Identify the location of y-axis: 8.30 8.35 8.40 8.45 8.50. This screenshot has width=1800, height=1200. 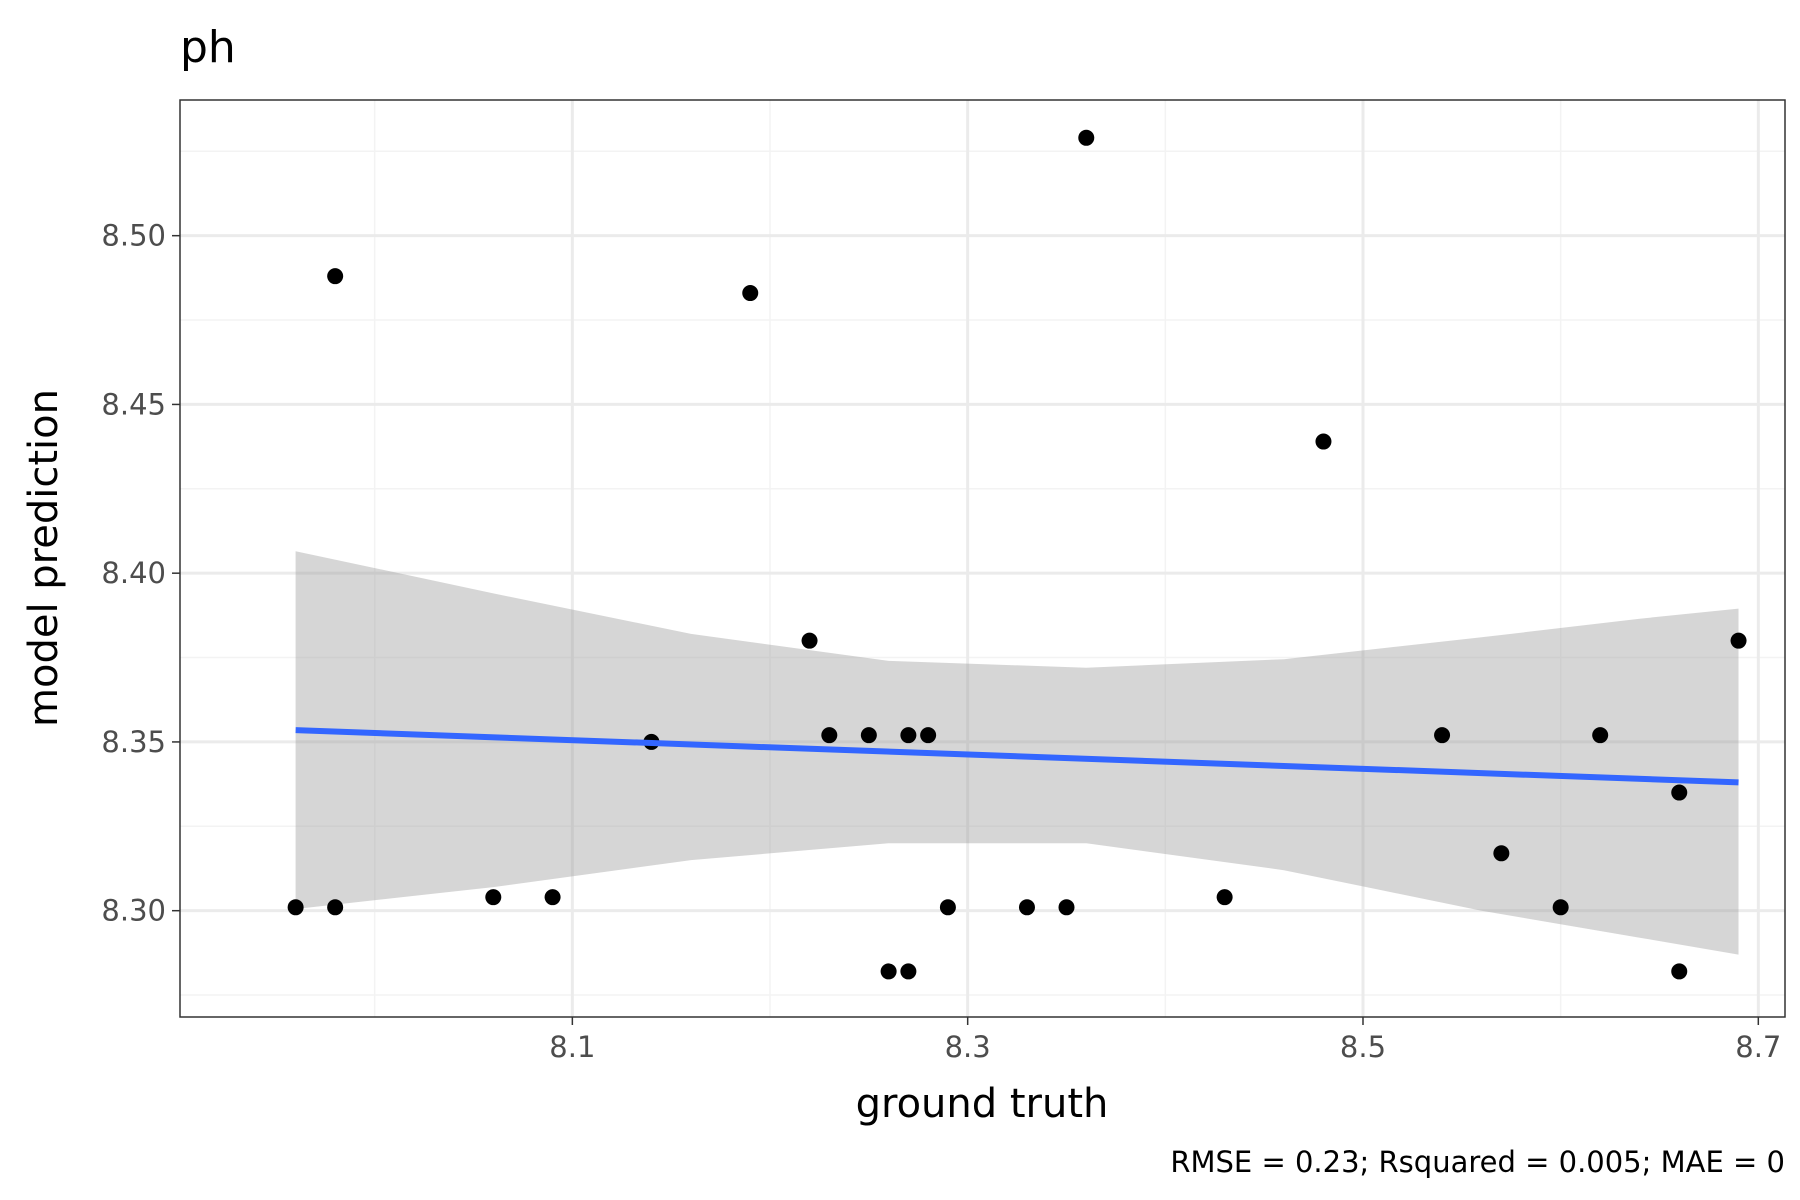
(140, 573).